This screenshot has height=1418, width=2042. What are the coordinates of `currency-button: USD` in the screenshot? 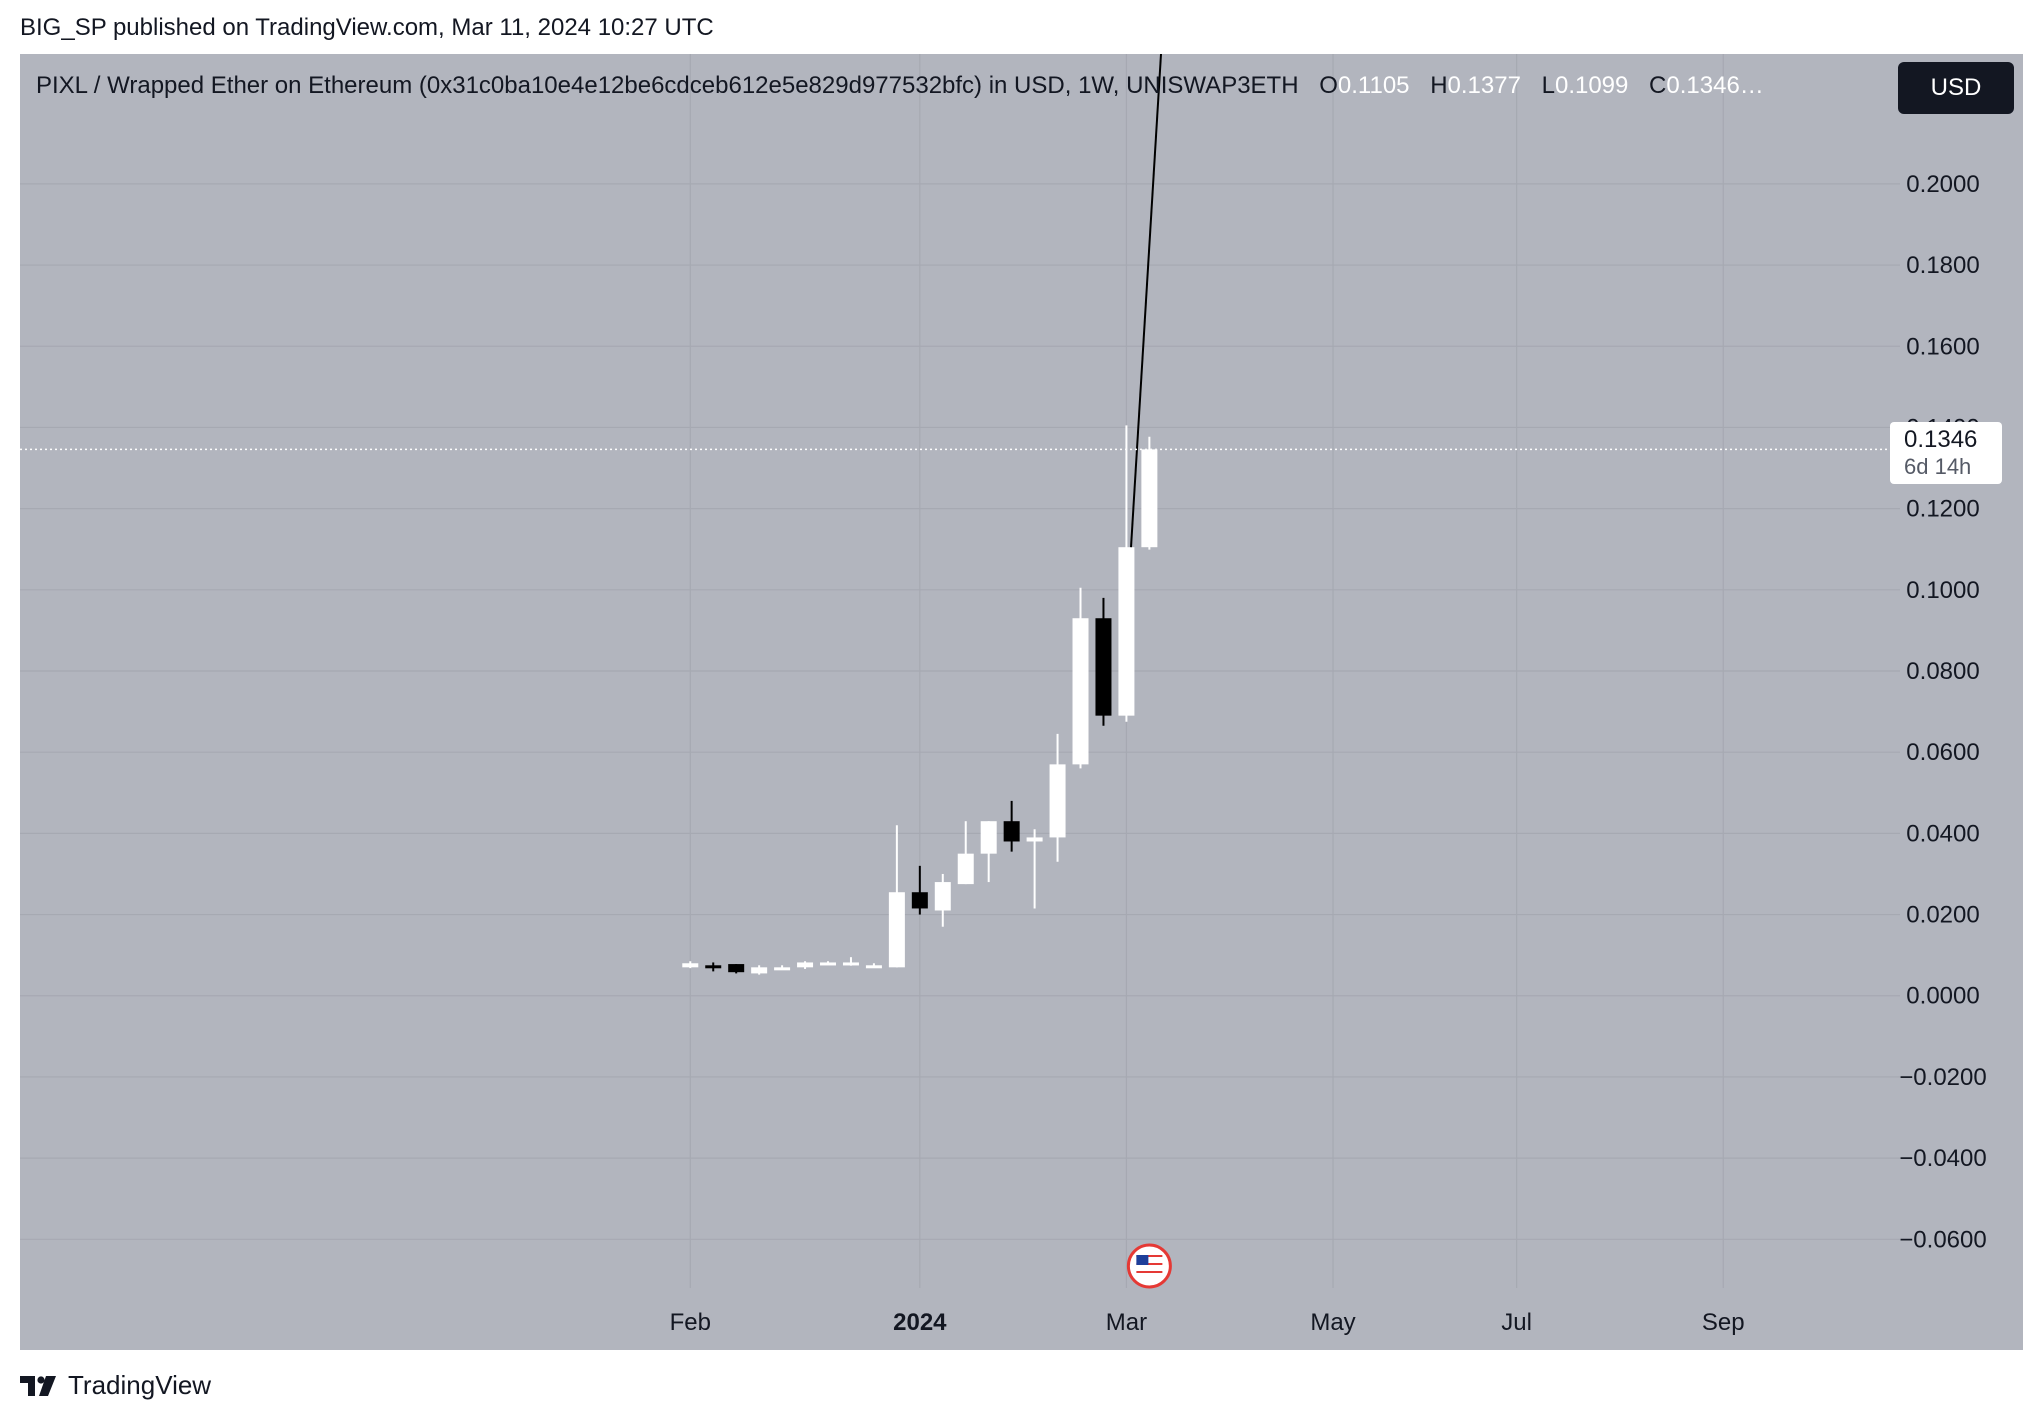 It's located at (1956, 88).